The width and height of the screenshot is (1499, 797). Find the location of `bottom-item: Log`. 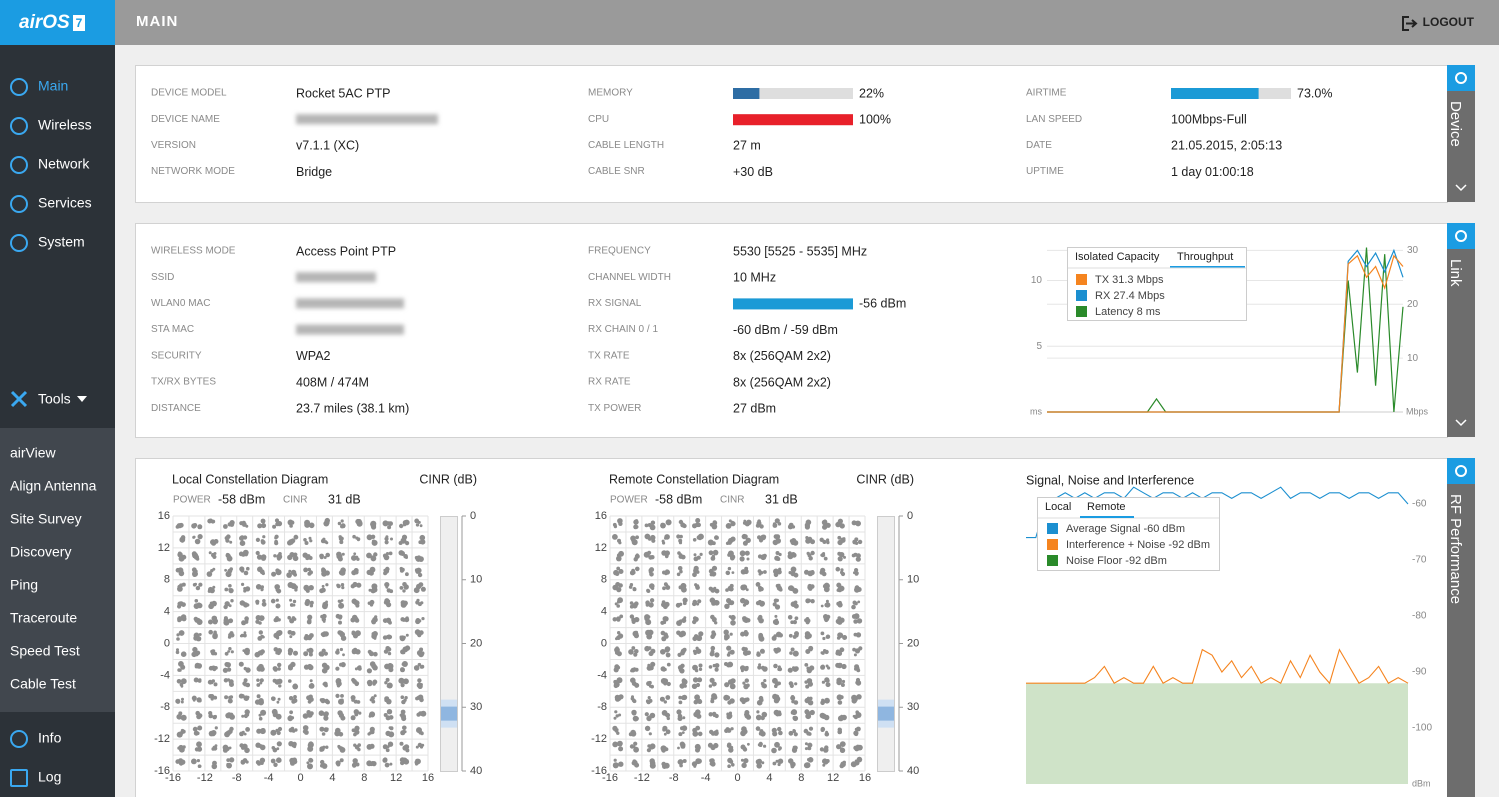

bottom-item: Log is located at coordinates (49, 777).